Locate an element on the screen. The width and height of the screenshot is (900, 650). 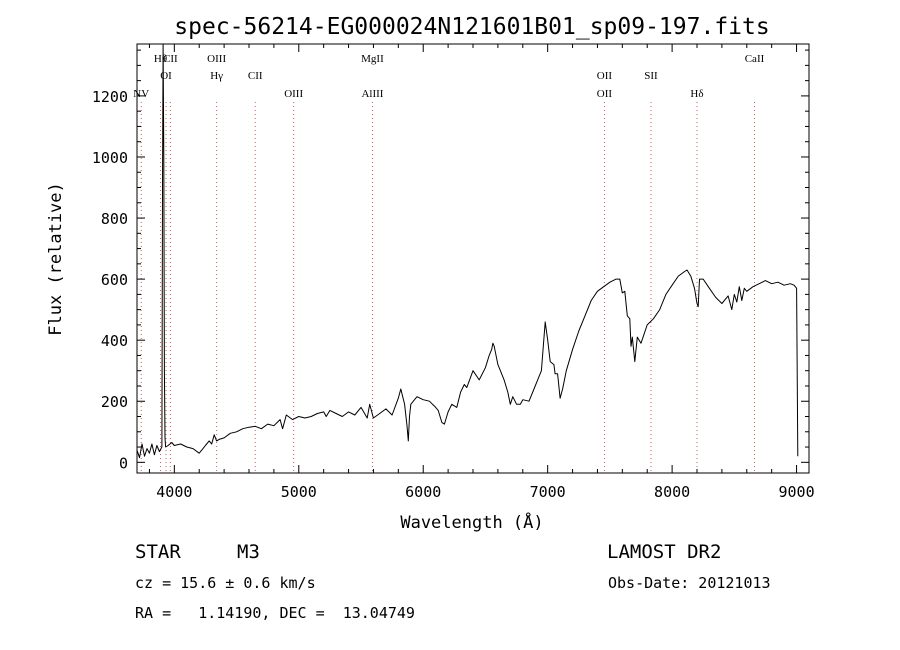
x-tick-label: 9000 is located at coordinates (796, 492).